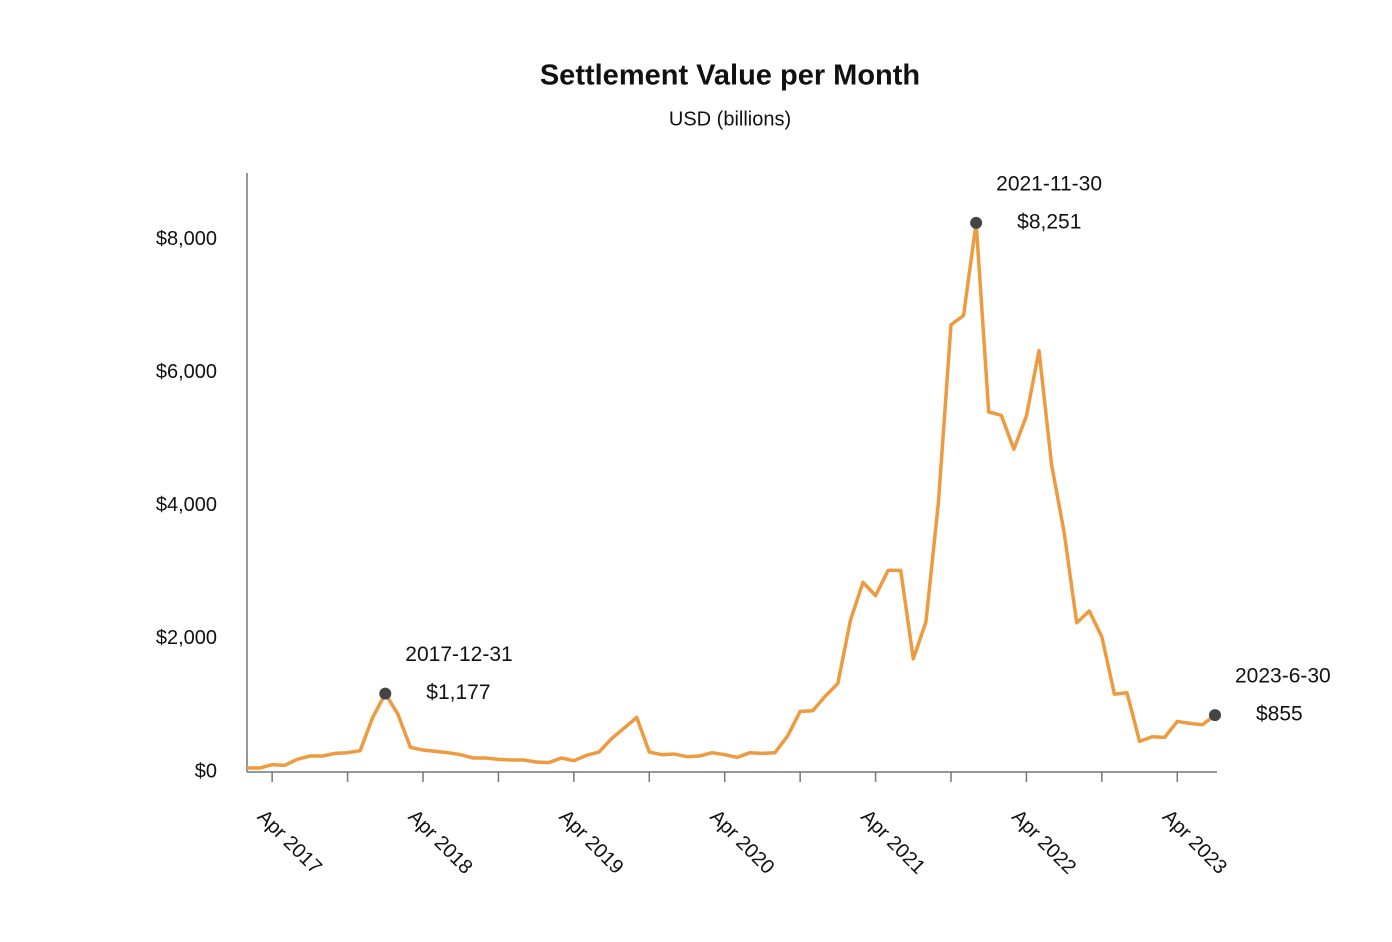 The height and width of the screenshot is (942, 1392). What do you see at coordinates (1194, 842) in the screenshot?
I see `x-tick-label: Apr 2023` at bounding box center [1194, 842].